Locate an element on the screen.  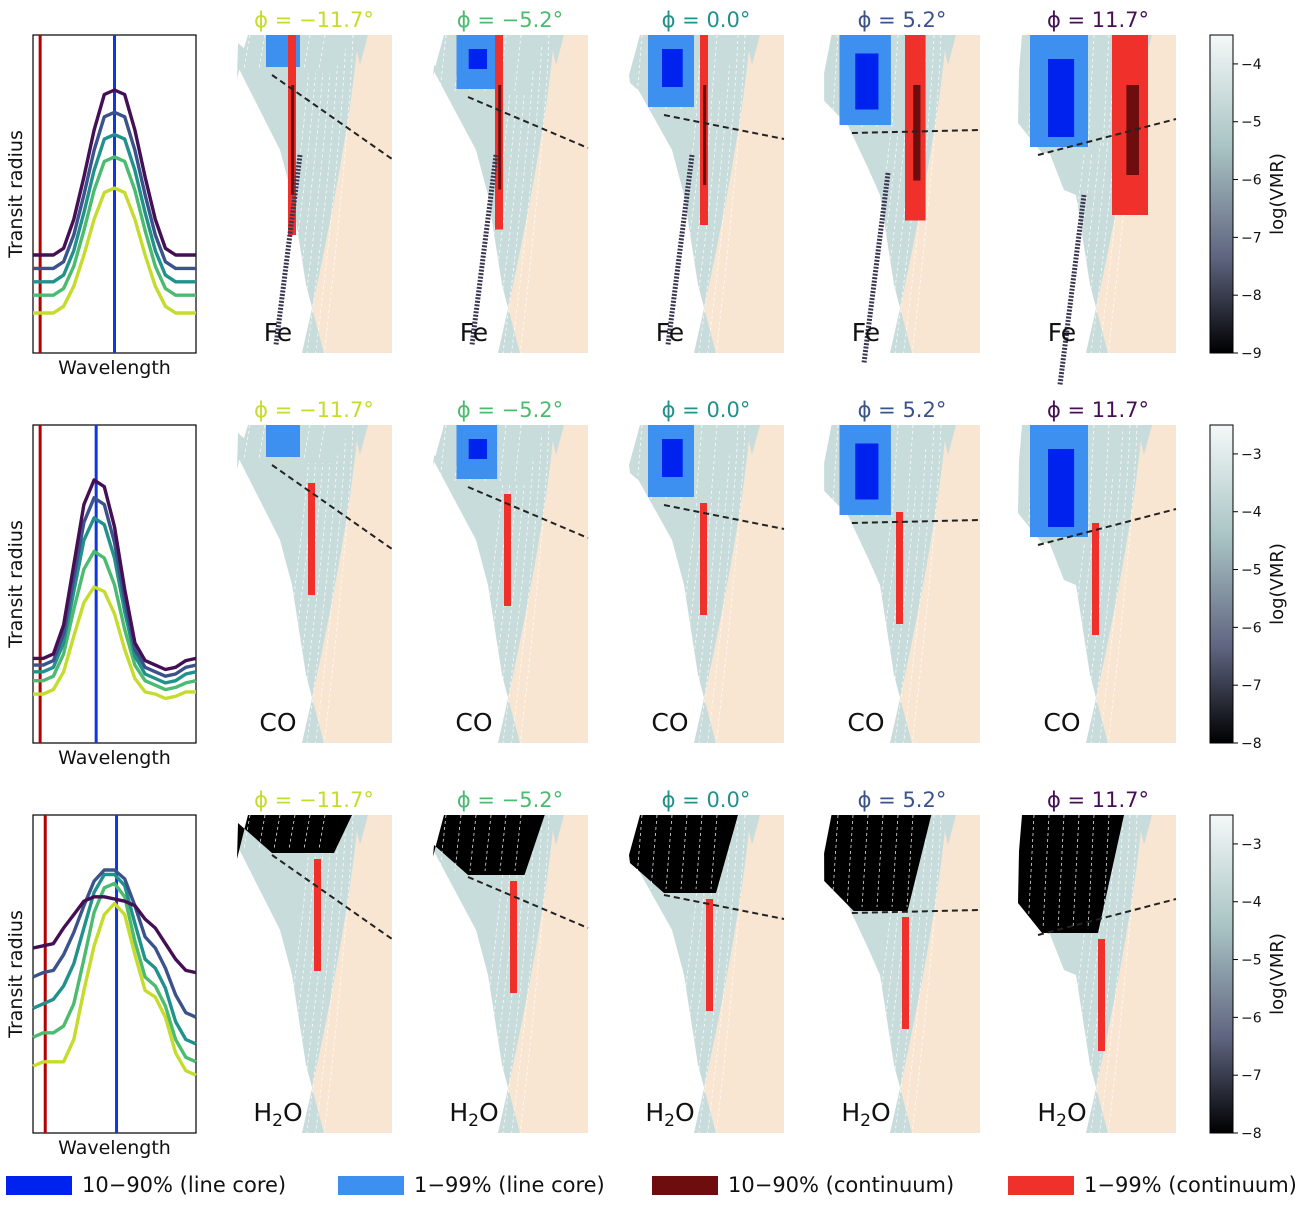
atmosphere-panel-h2o-0: ϕ = −11.7° H2O is located at coordinates (315, 961).